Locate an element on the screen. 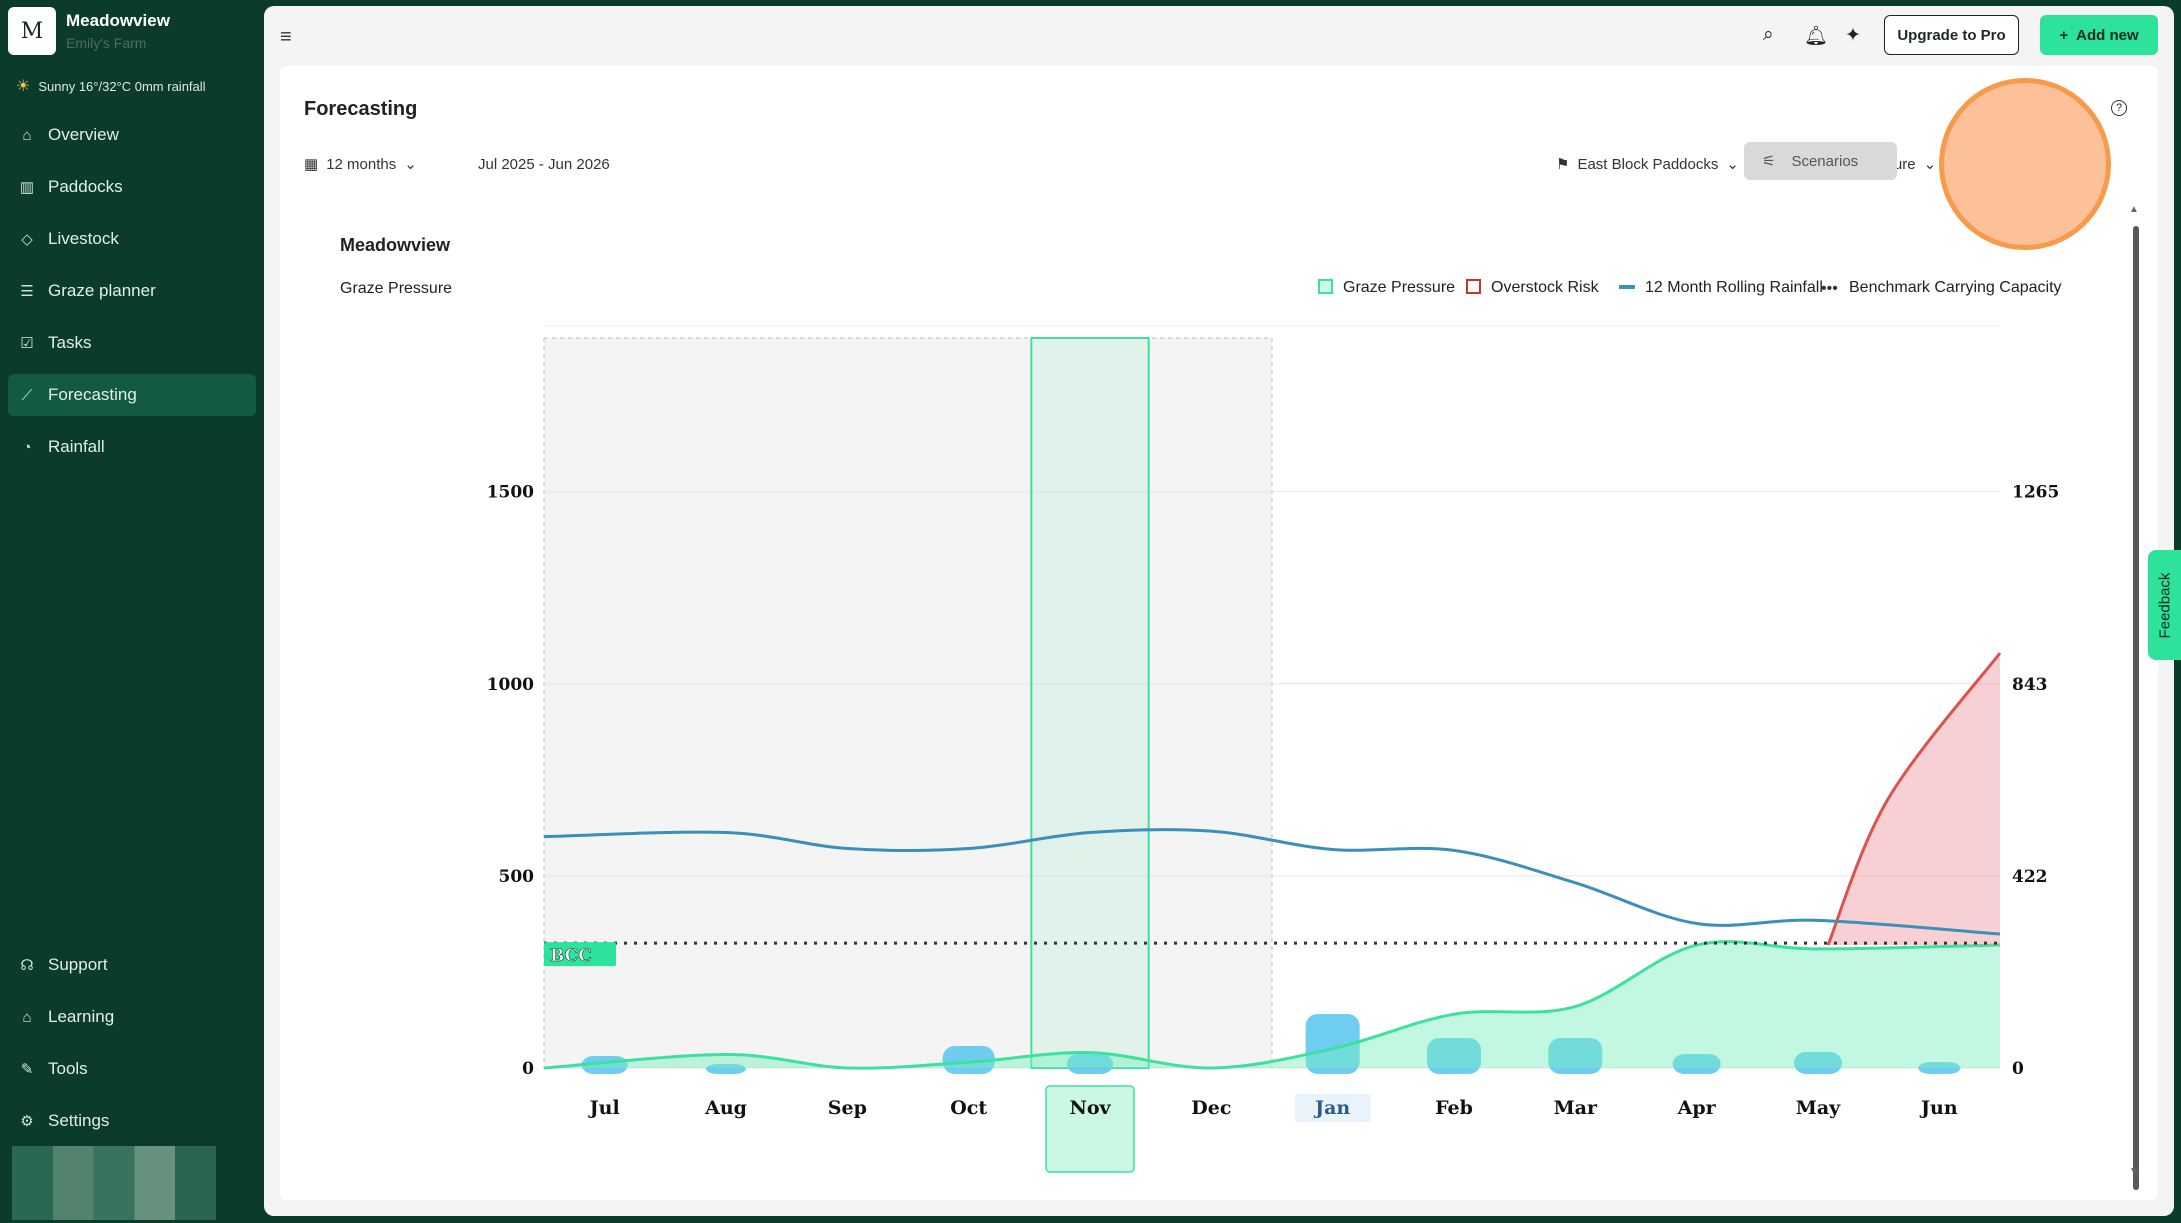  legend-swatch-rainfall is located at coordinates (1627, 287).